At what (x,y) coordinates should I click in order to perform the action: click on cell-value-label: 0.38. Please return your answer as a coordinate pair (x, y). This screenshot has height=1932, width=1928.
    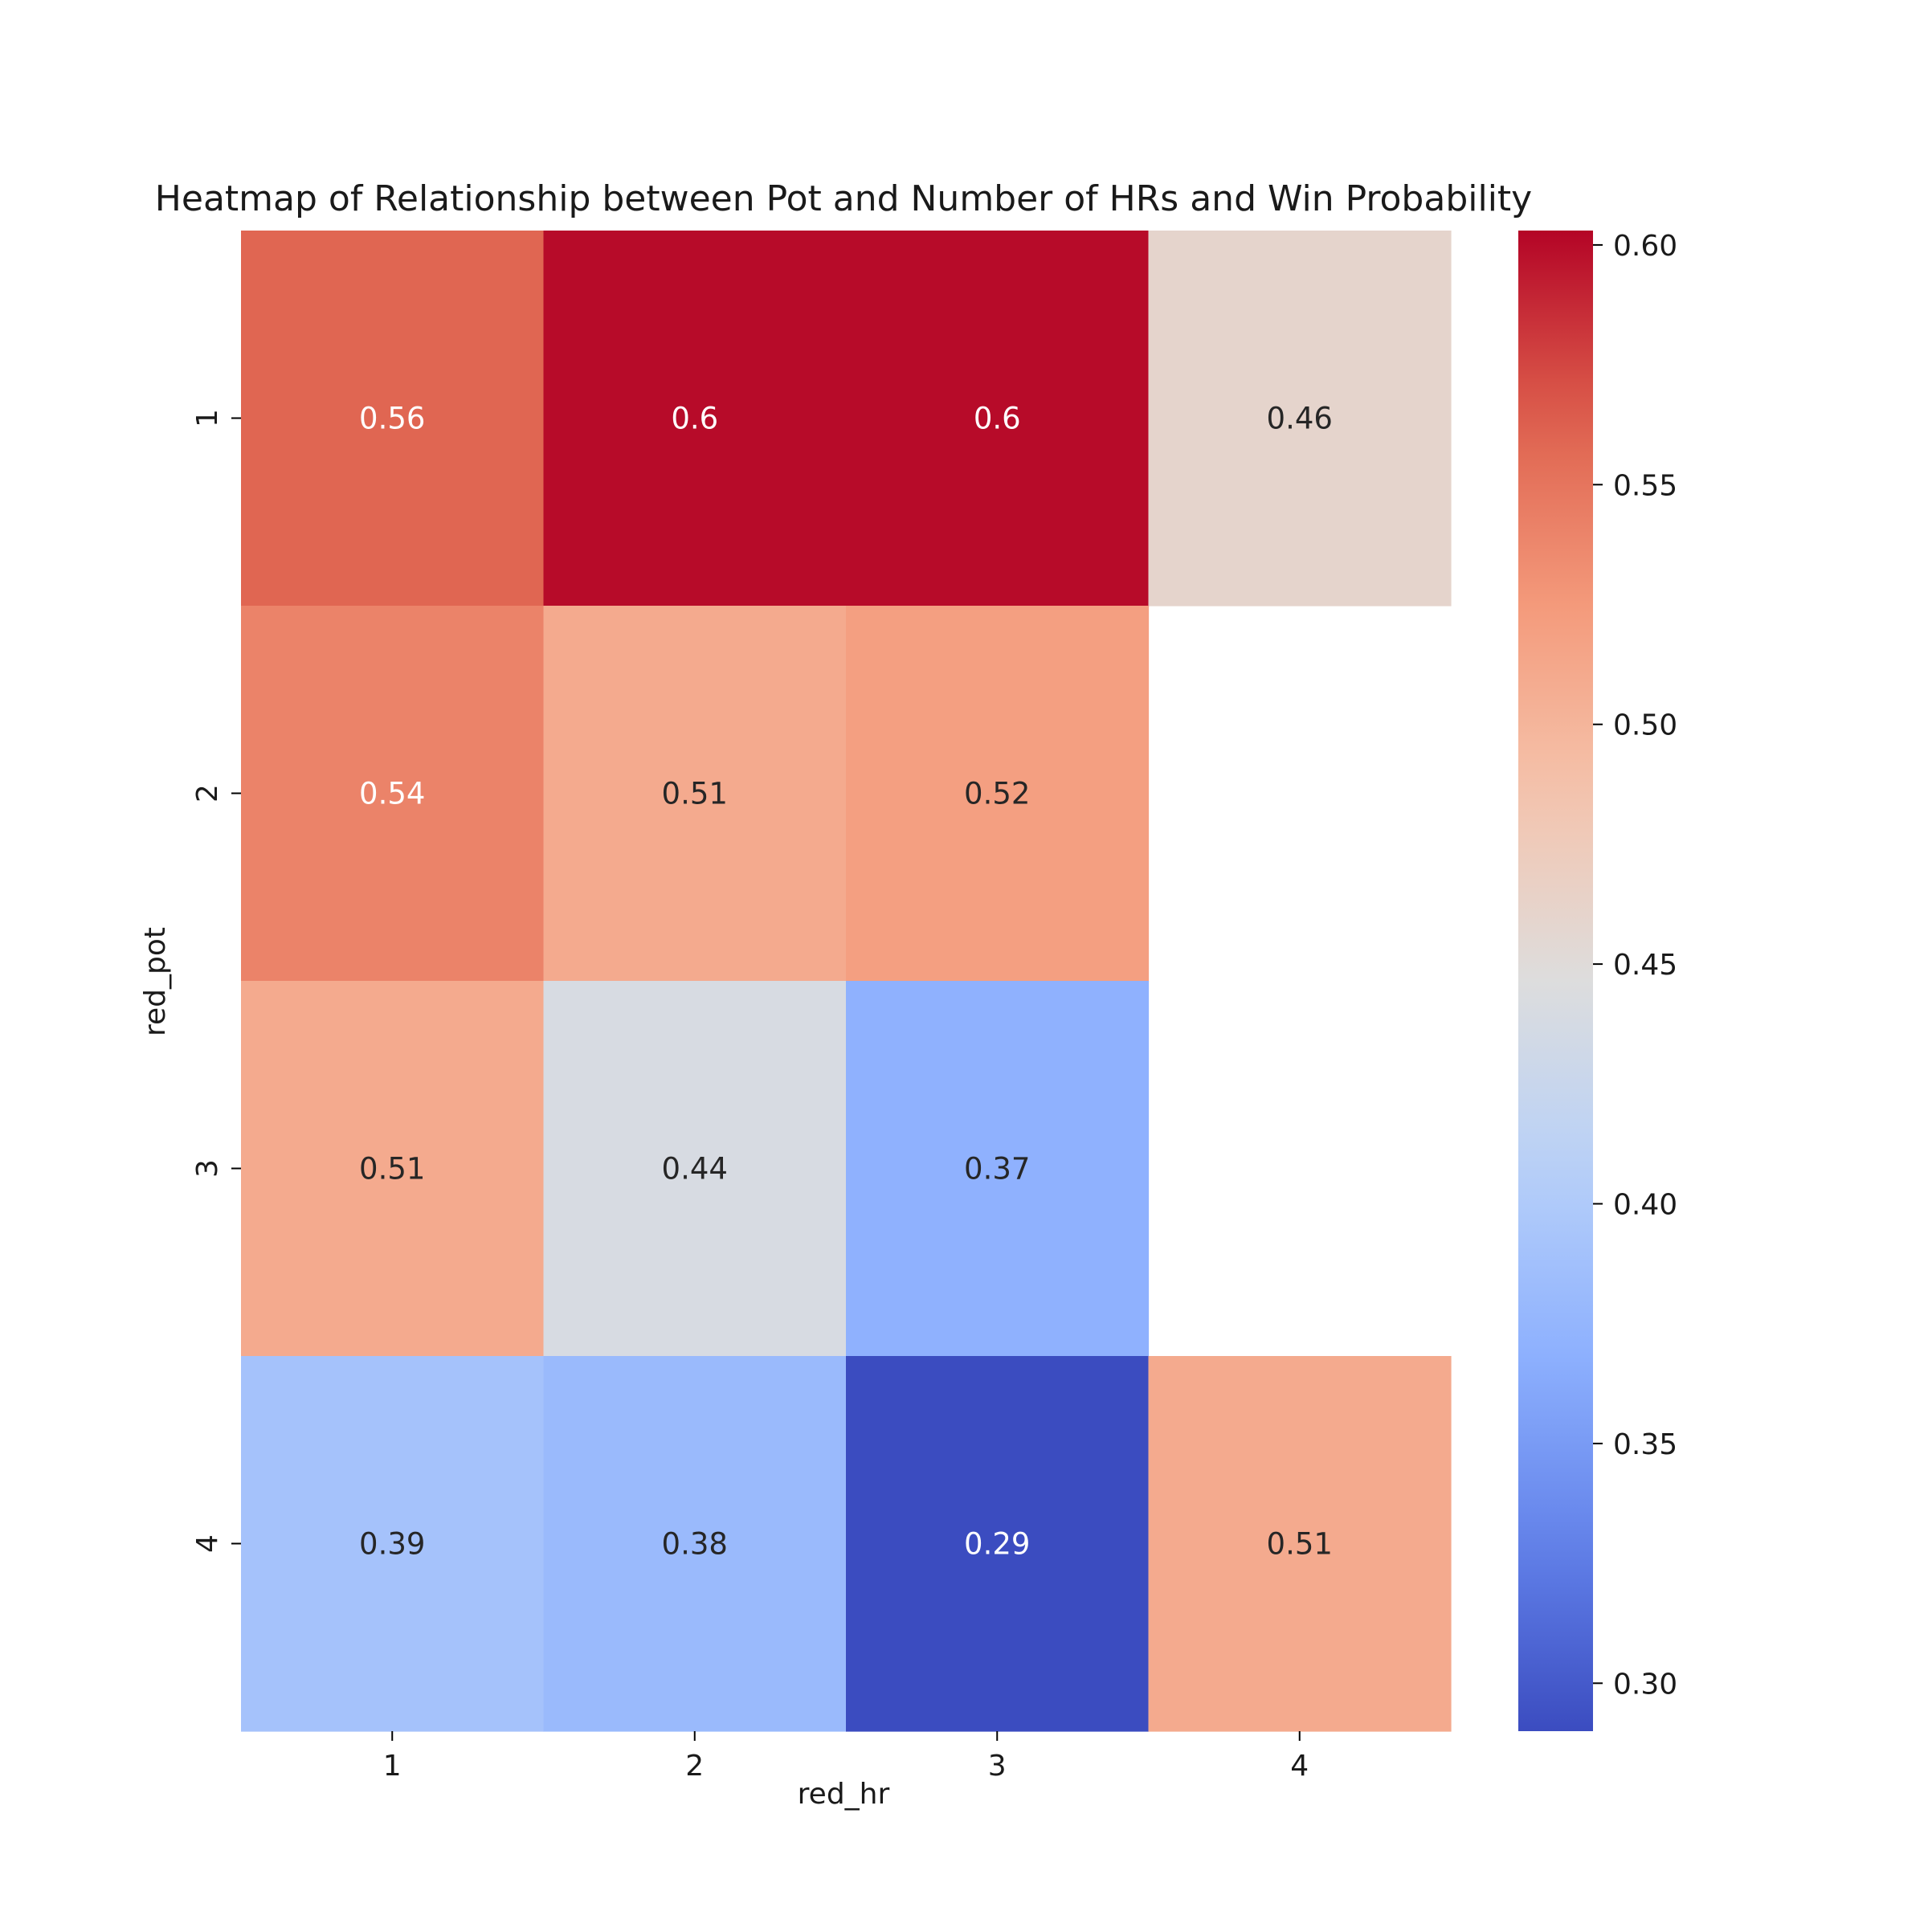
    Looking at the image, I should click on (695, 1545).